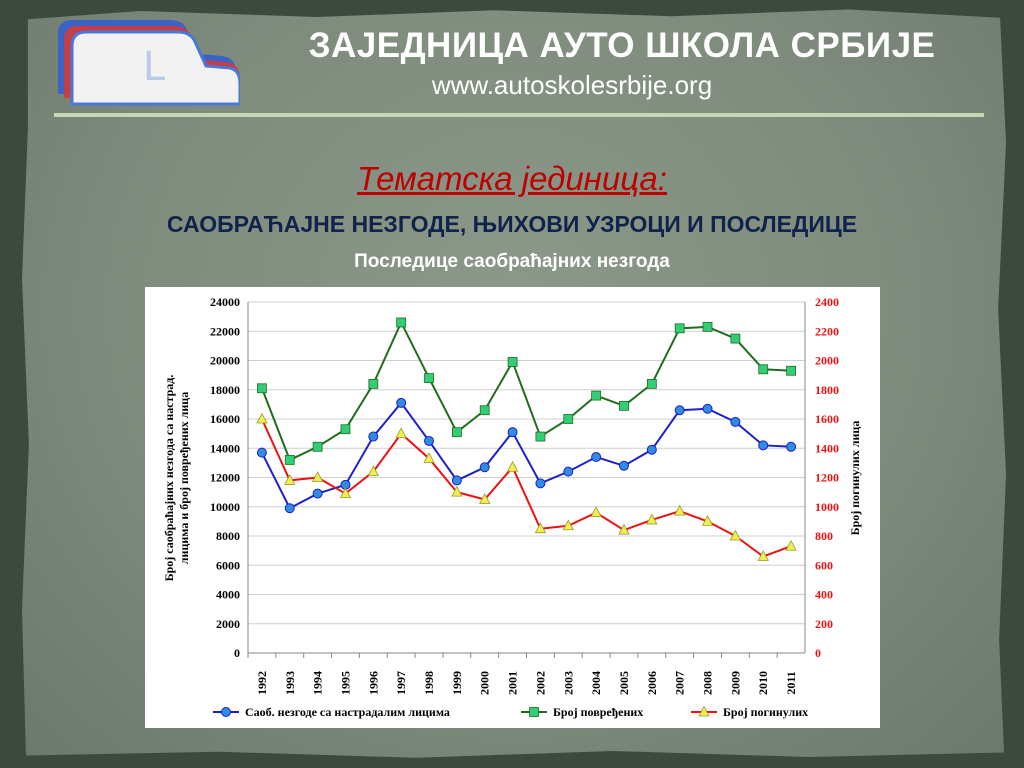 Image resolution: width=1024 pixels, height=768 pixels. Describe the element at coordinates (225, 507) in the screenshot. I see `y-tick-label: 10000` at that location.